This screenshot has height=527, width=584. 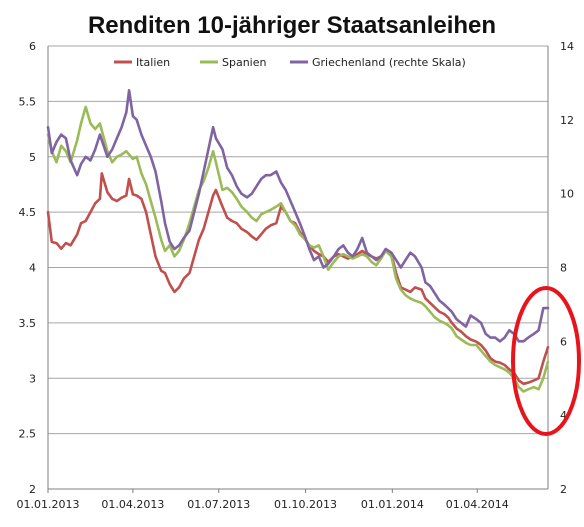 What do you see at coordinates (218, 504) in the screenshot?
I see `x-tick-label: 01.07.2013` at bounding box center [218, 504].